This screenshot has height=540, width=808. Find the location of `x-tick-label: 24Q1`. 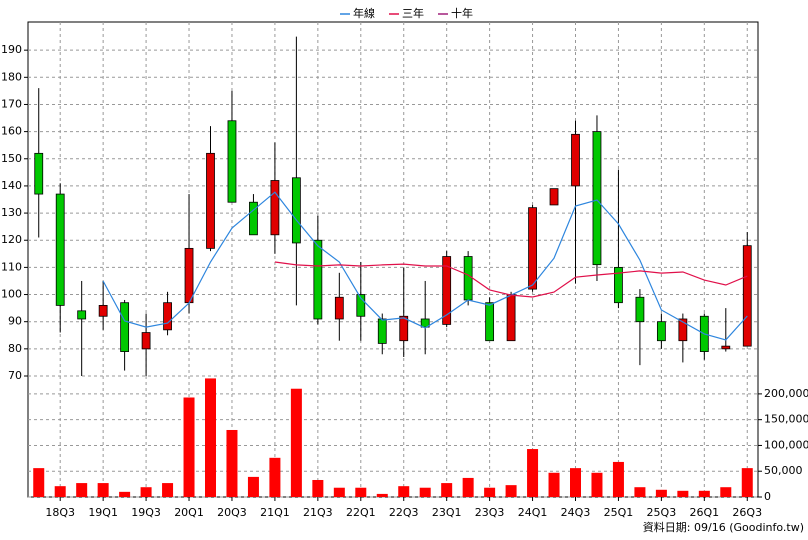

x-tick-label: 24Q1 is located at coordinates (533, 512).